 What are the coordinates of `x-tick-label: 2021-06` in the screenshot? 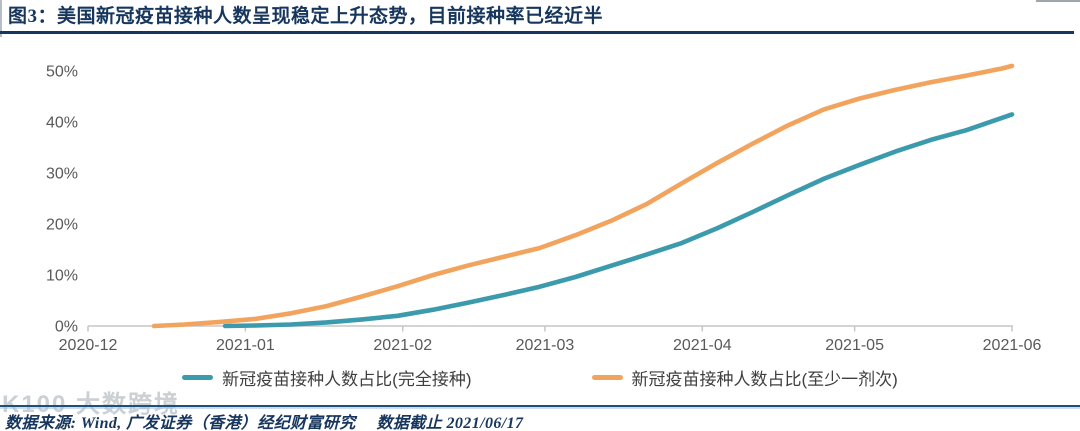 It's located at (1012, 345).